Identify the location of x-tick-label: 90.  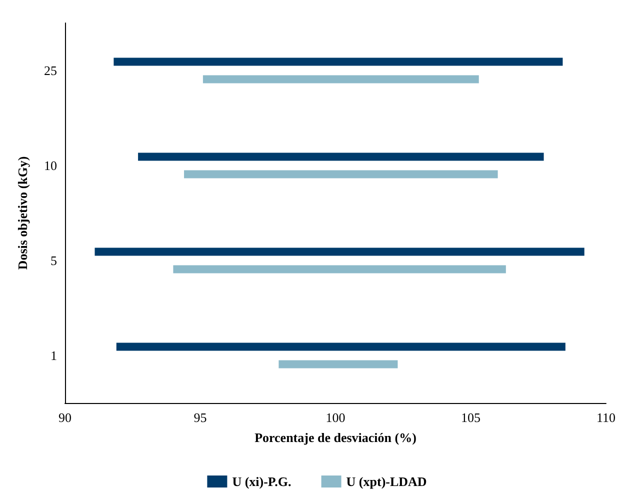
(65, 417).